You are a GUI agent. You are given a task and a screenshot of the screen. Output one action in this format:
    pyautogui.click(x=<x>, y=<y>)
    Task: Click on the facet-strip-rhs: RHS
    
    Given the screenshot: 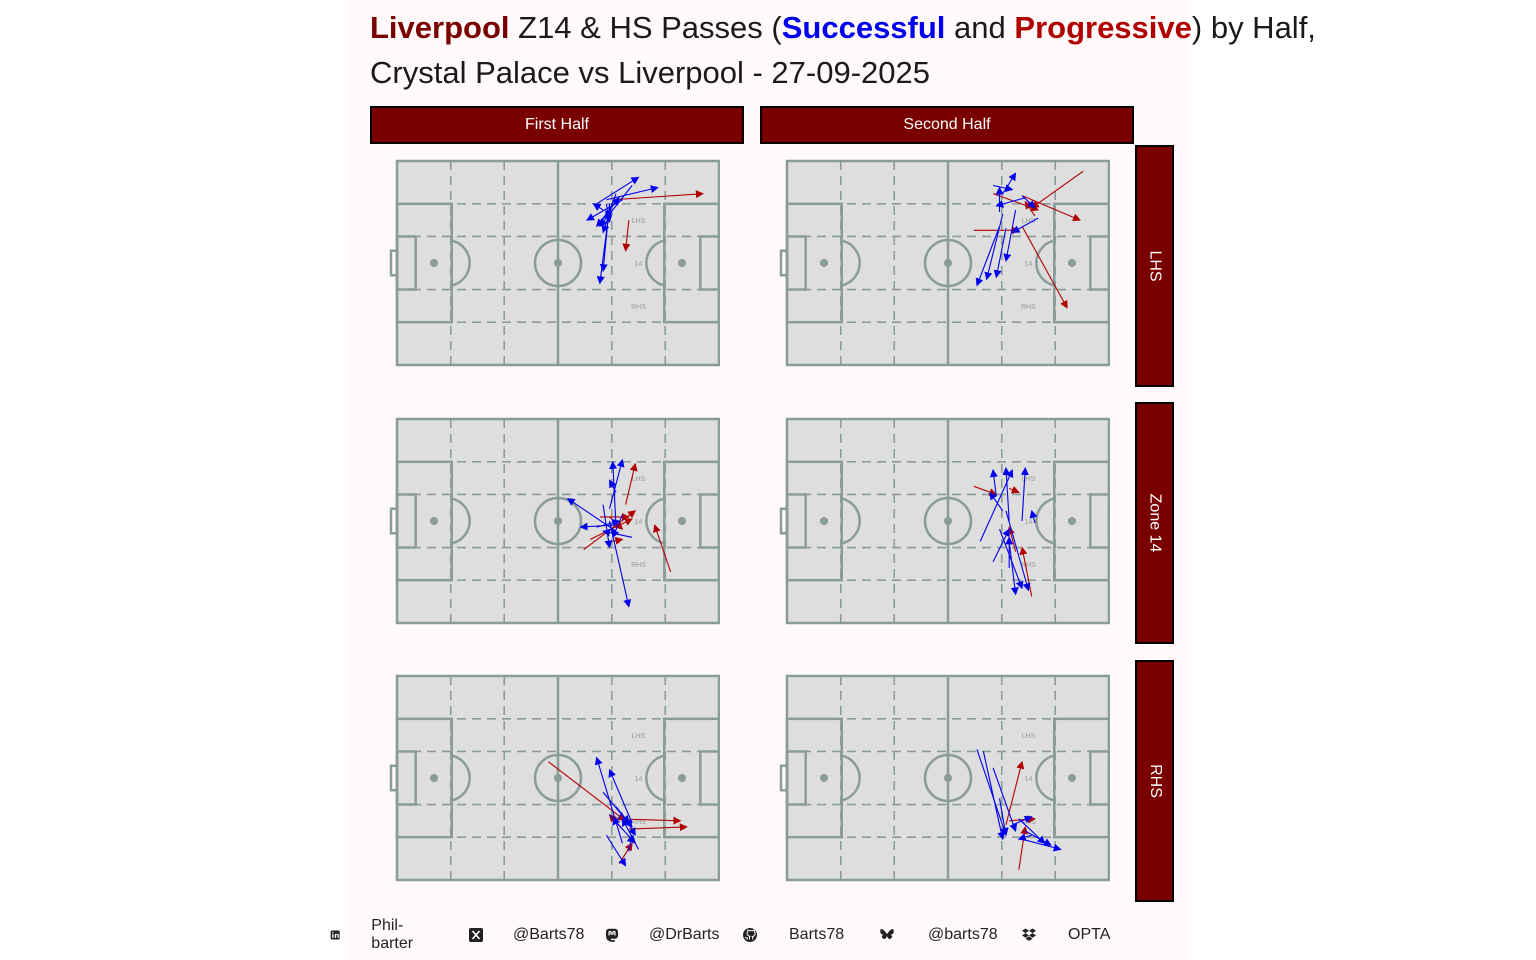 What is the action you would take?
    pyautogui.click(x=1154, y=781)
    